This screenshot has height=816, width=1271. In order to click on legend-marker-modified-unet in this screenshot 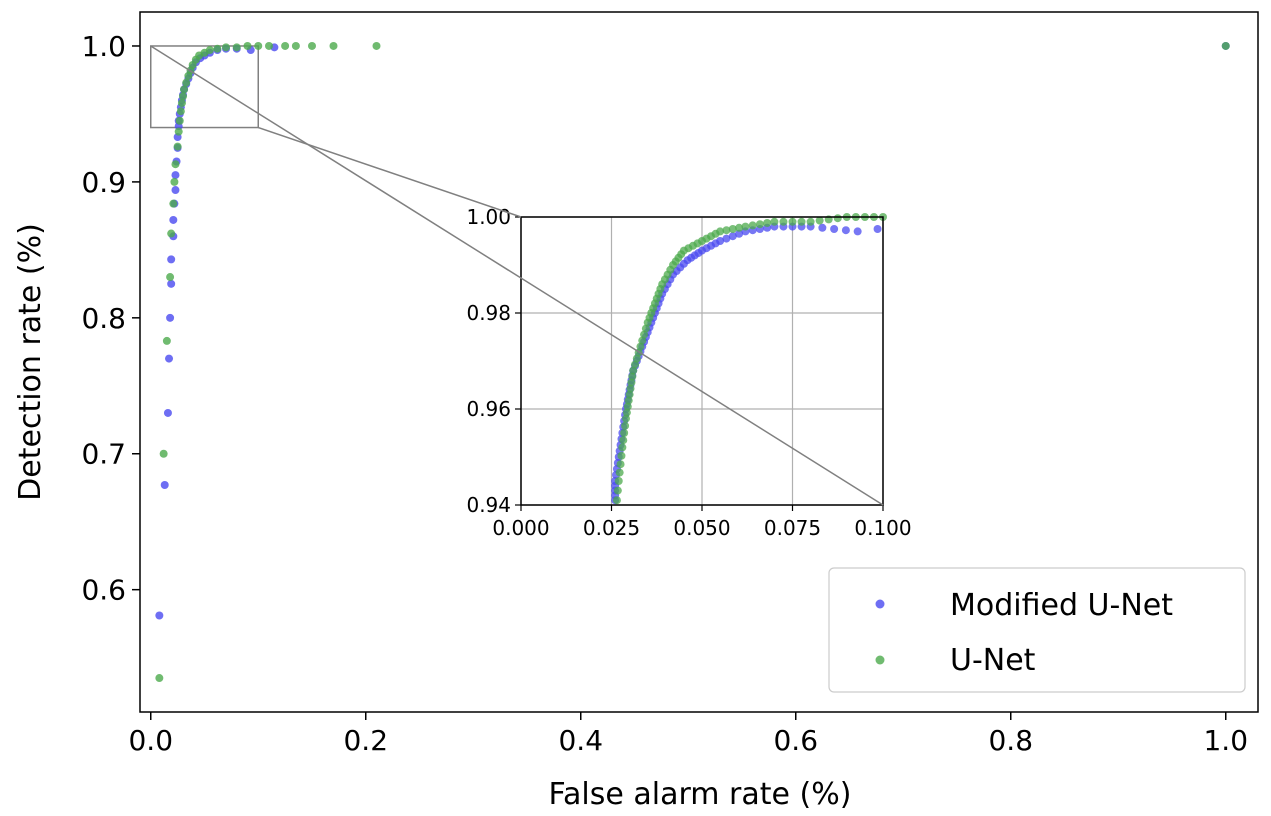, I will do `click(880, 604)`.